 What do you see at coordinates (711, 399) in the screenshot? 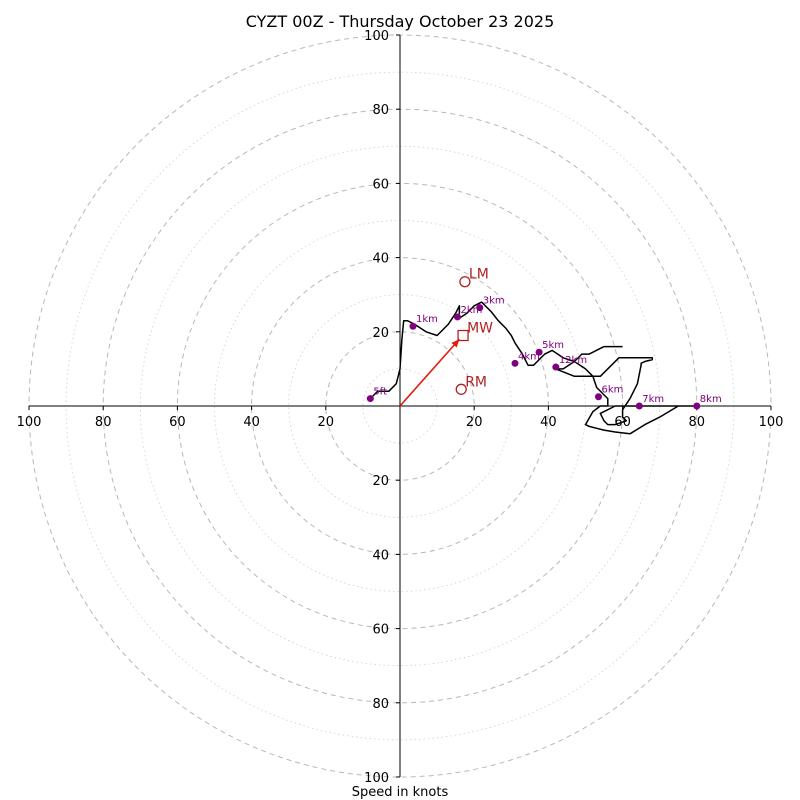
I see `height-label-8km: 8km` at bounding box center [711, 399].